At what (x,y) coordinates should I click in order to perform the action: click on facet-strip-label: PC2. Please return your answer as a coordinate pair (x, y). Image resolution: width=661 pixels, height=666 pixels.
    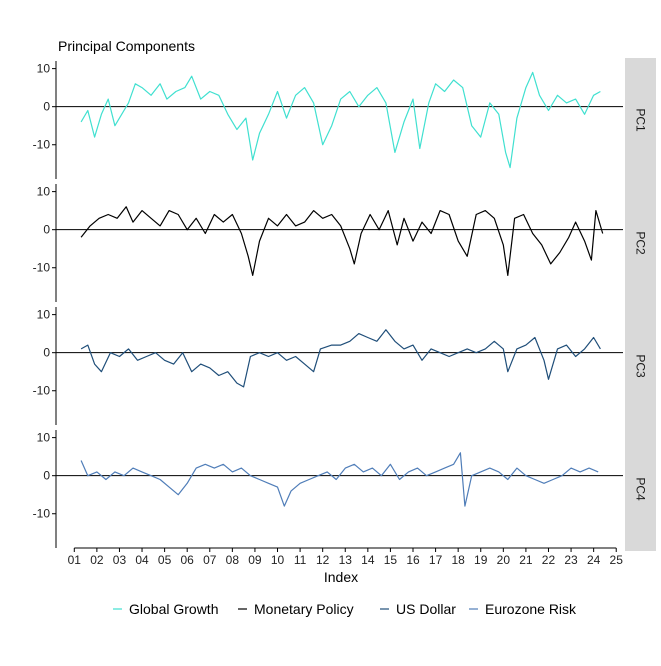
    Looking at the image, I should click on (641, 243).